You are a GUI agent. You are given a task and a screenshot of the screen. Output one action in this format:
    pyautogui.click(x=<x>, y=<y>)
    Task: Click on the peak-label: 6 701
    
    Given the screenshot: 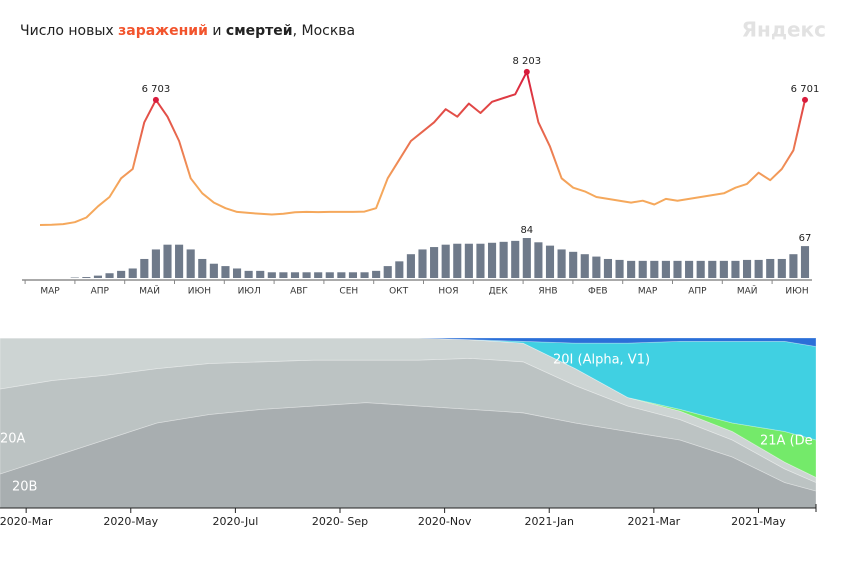 What is the action you would take?
    pyautogui.click(x=805, y=89)
    